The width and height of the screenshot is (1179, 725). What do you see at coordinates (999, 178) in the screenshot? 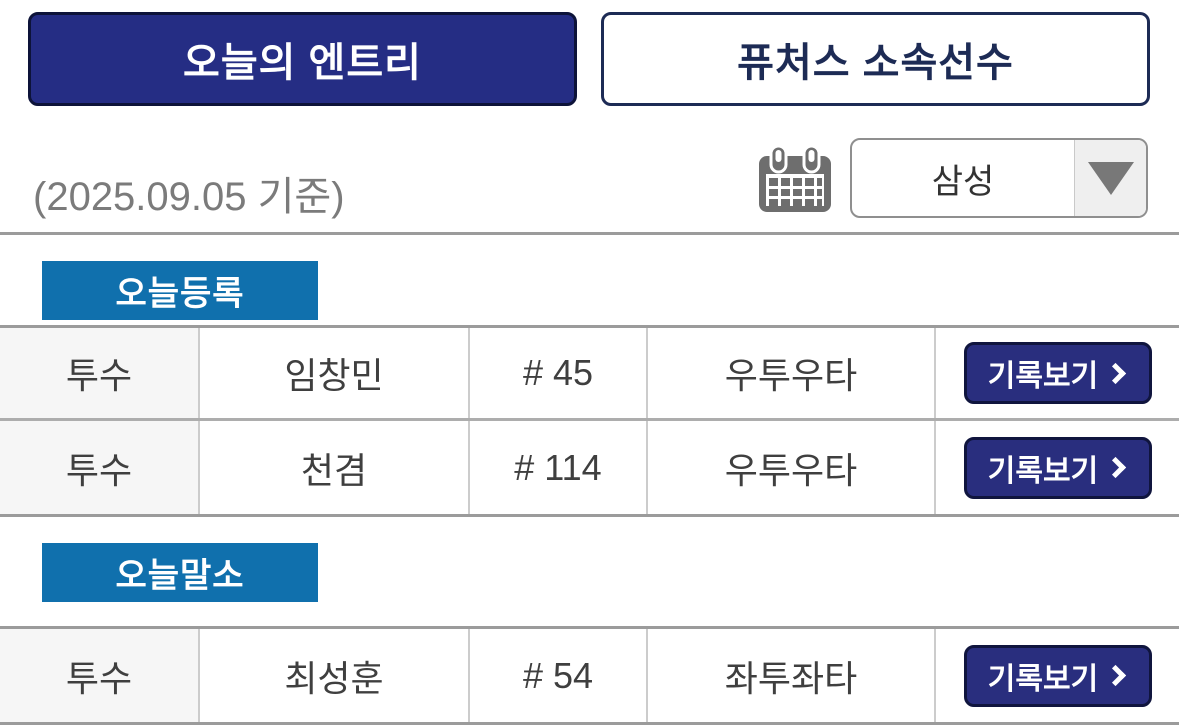
I see `team-select: 삼성` at bounding box center [999, 178].